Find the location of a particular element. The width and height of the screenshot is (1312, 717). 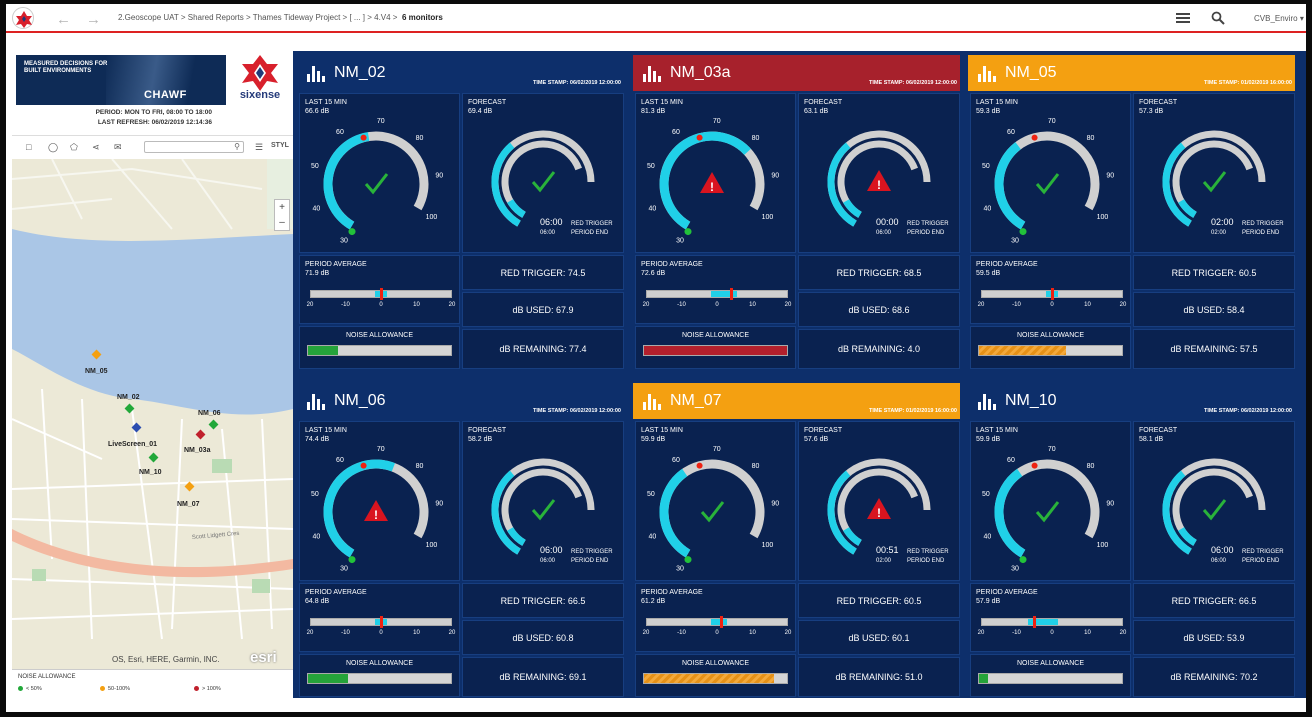

period-average-tile: PERIOD AVERAGE 72.6 dB 20 -10 0 10 20 is located at coordinates (715, 289).